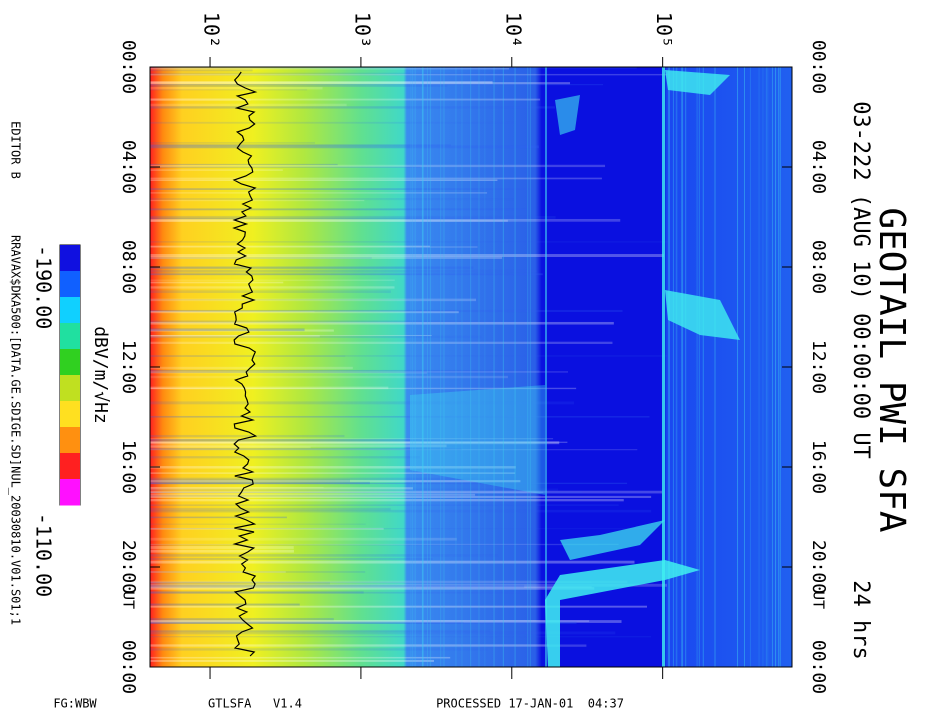 Image resolution: width=945 pixels, height=724 pixels. I want to click on x-tick-label: 10², so click(212, 30).